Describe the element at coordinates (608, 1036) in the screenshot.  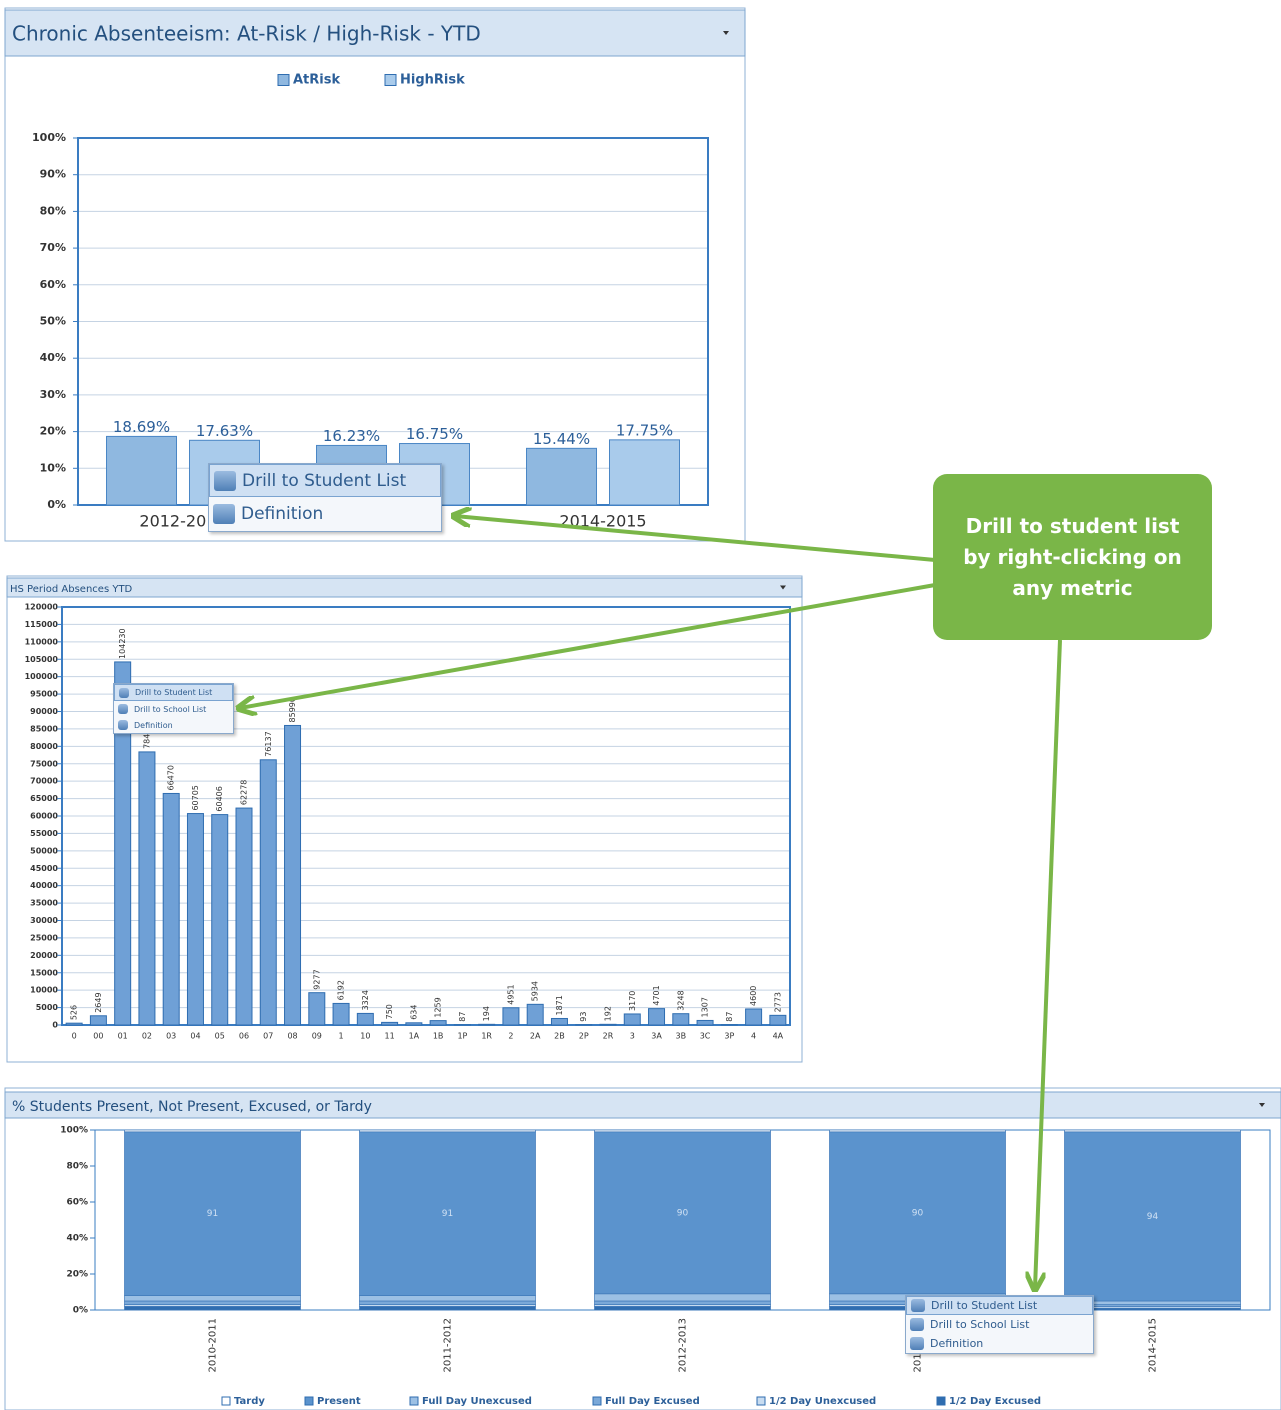
I see `x-tick-label: 2R` at that location.